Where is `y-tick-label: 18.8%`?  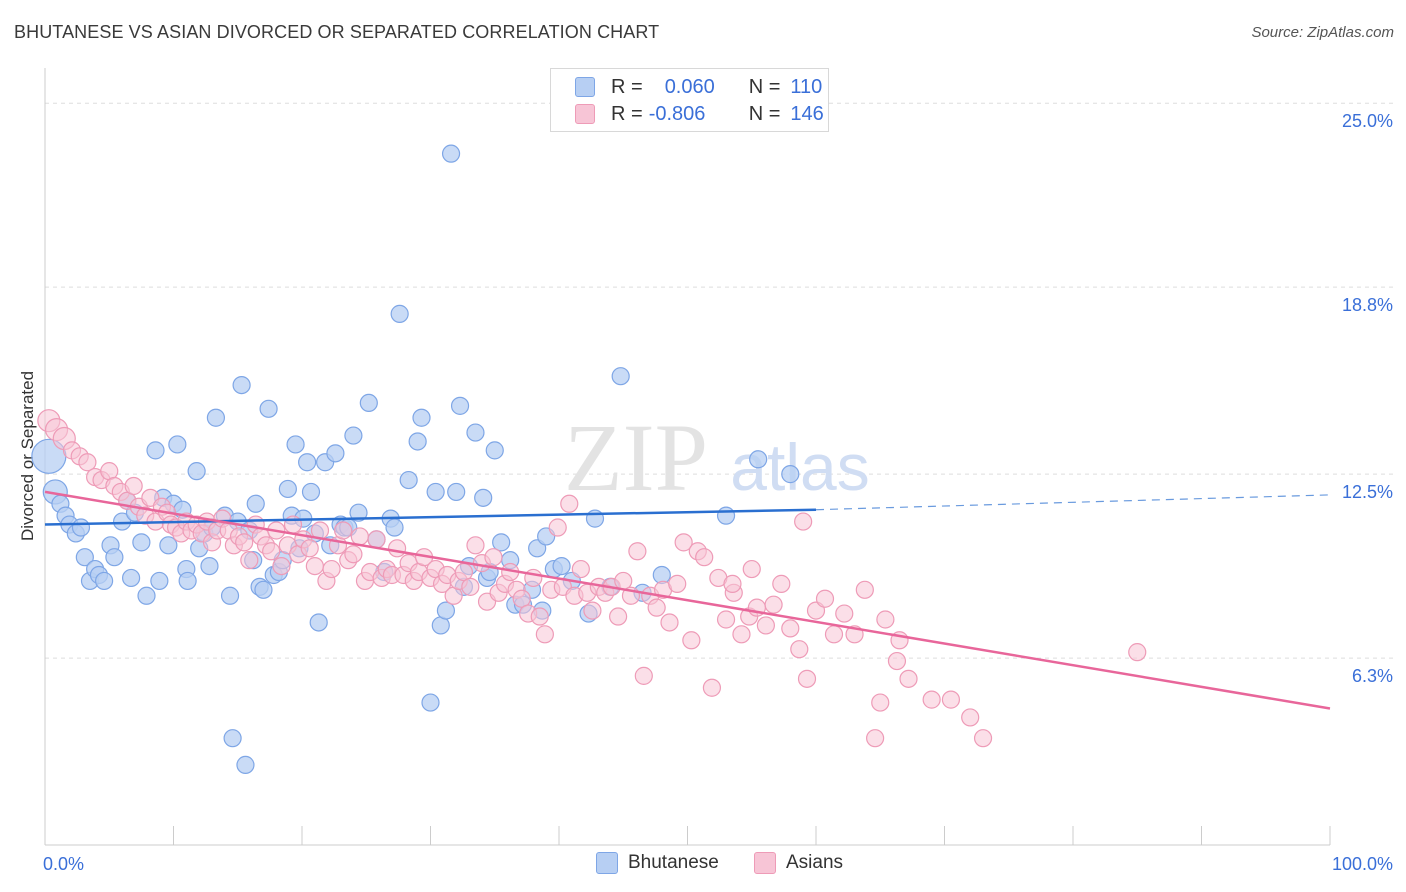 y-tick-label: 18.8% is located at coordinates (1367, 305).